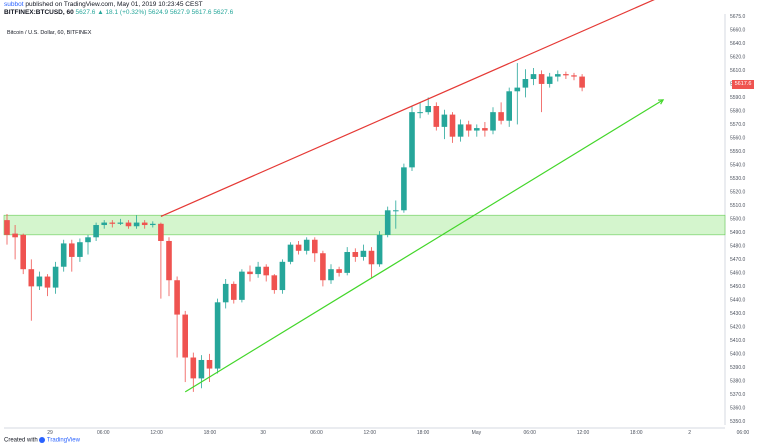  What do you see at coordinates (738, 301) in the screenshot?
I see `price-axis-label: 5440.0` at bounding box center [738, 301].